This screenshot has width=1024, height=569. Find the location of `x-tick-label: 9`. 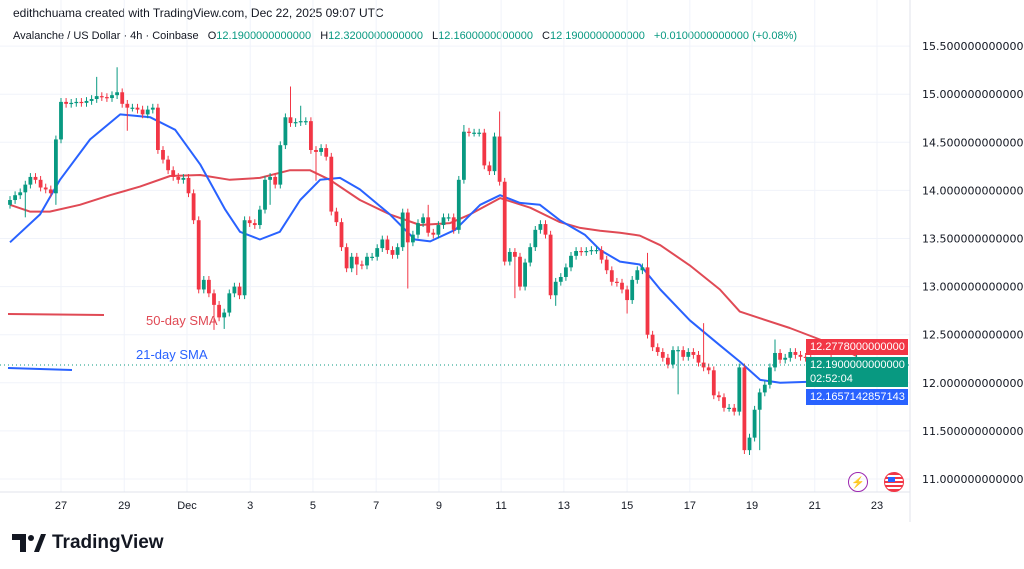

x-tick-label: 9 is located at coordinates (439, 506).